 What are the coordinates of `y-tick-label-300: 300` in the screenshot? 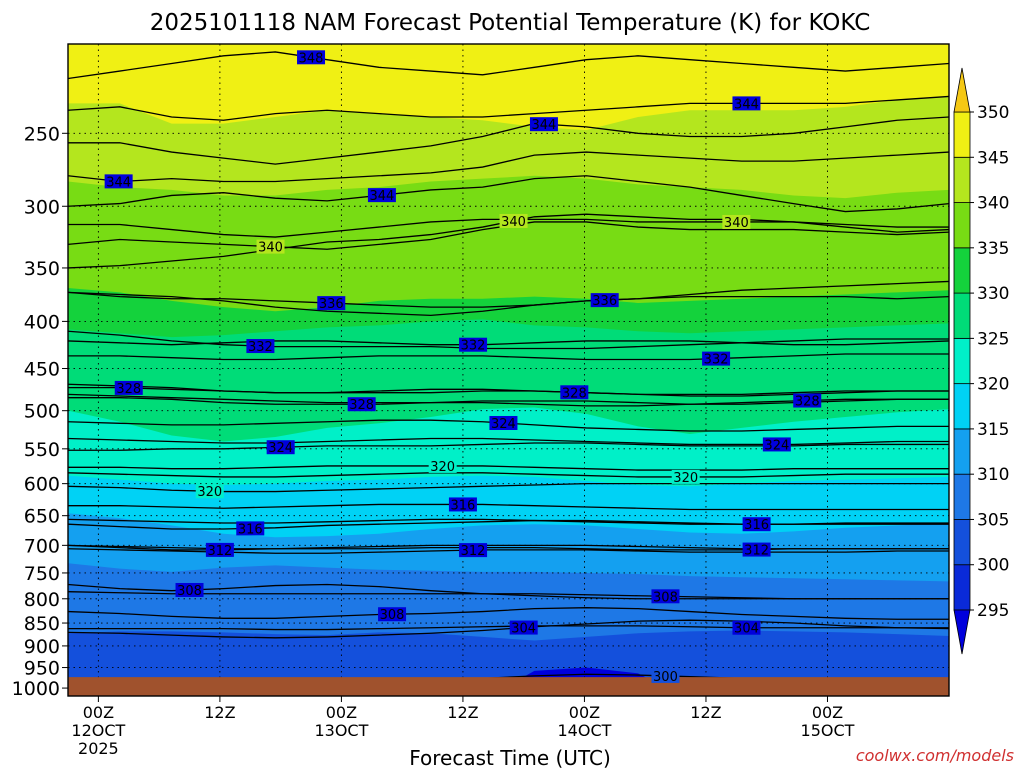 It's located at (42, 207).